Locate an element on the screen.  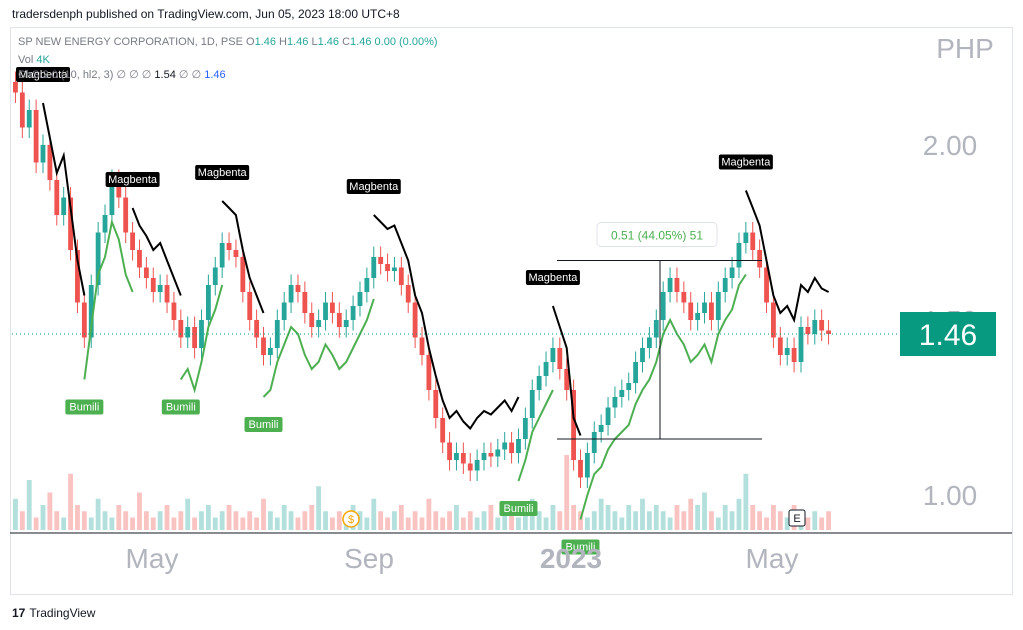
indicator-value-4: 1.54 is located at coordinates (165, 75).